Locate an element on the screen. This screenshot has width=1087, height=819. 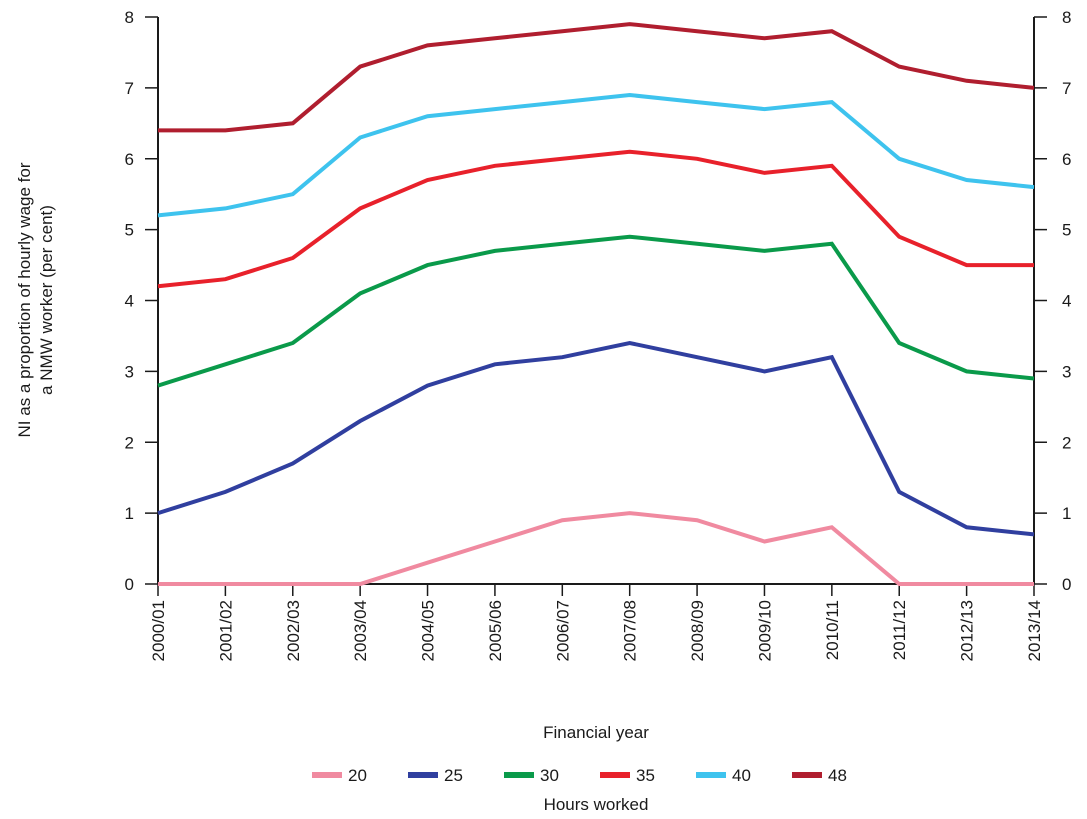
x-tick-label: 2013/14 is located at coordinates (1034, 630).